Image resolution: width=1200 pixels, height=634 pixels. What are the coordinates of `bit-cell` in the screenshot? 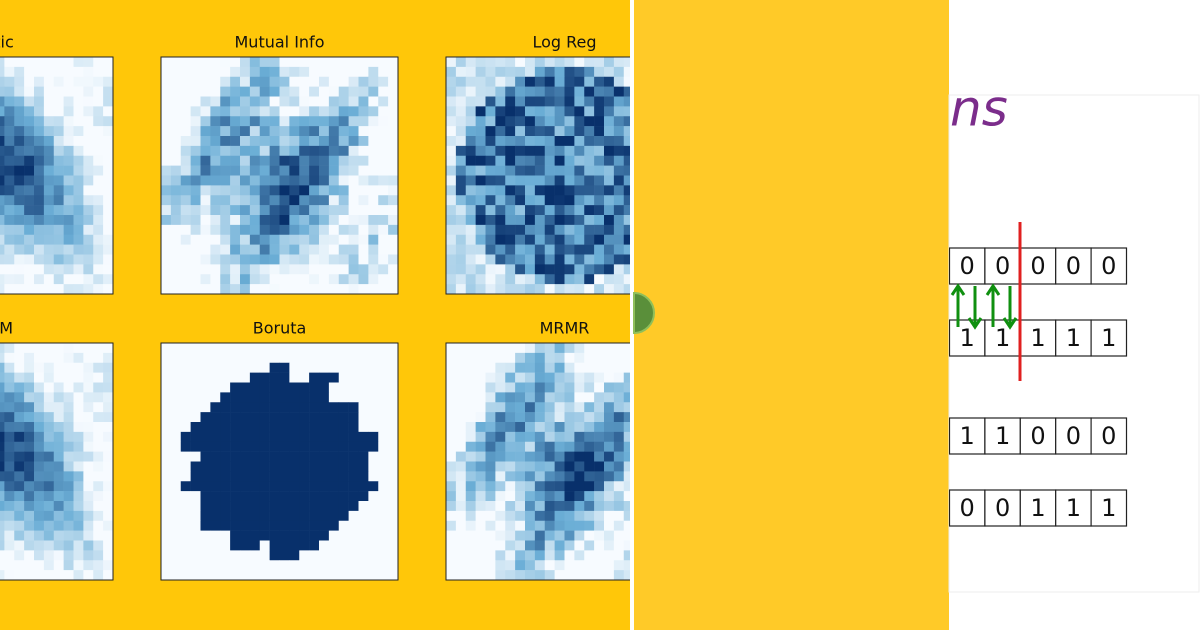 It's located at (1109, 508).